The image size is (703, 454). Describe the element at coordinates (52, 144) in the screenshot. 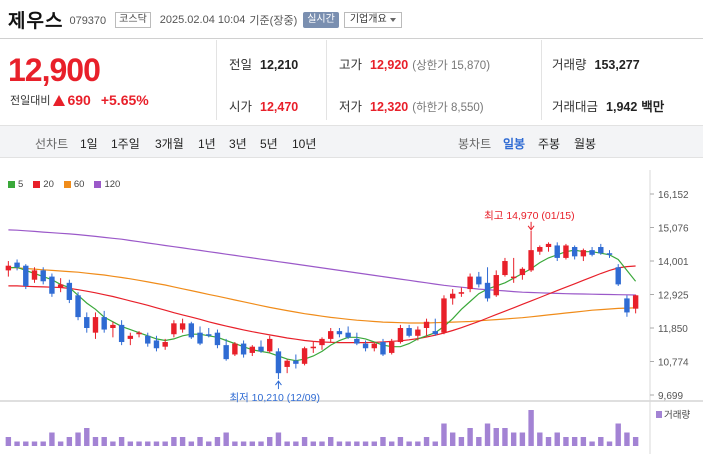

I see `line-chart-tab: 선차트` at that location.